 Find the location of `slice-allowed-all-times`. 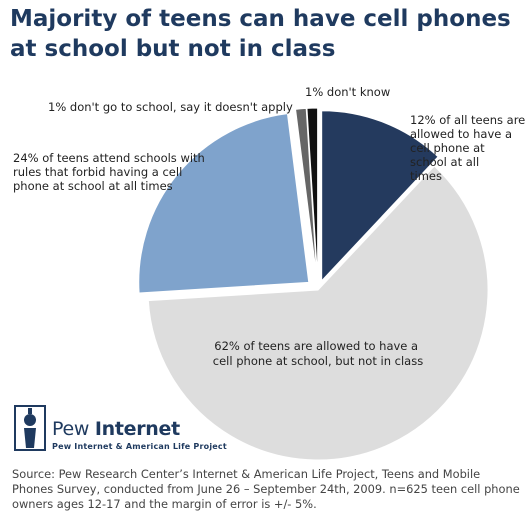

slice-allowed-all-times is located at coordinates (380, 196).